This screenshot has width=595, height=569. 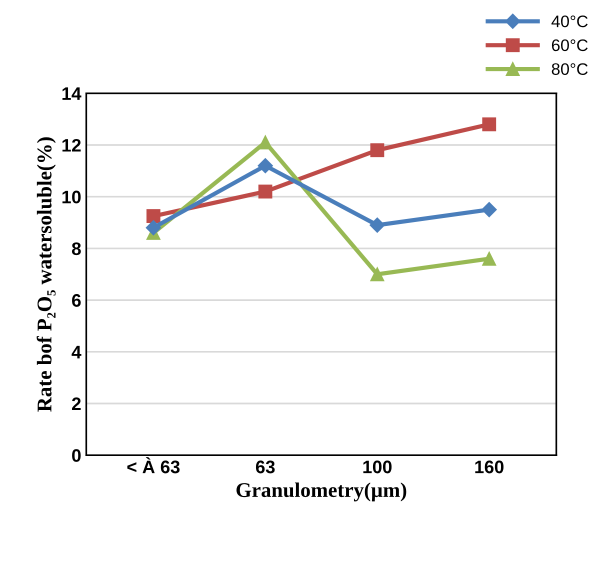 I want to click on x-tick-label: 100, so click(x=377, y=467).